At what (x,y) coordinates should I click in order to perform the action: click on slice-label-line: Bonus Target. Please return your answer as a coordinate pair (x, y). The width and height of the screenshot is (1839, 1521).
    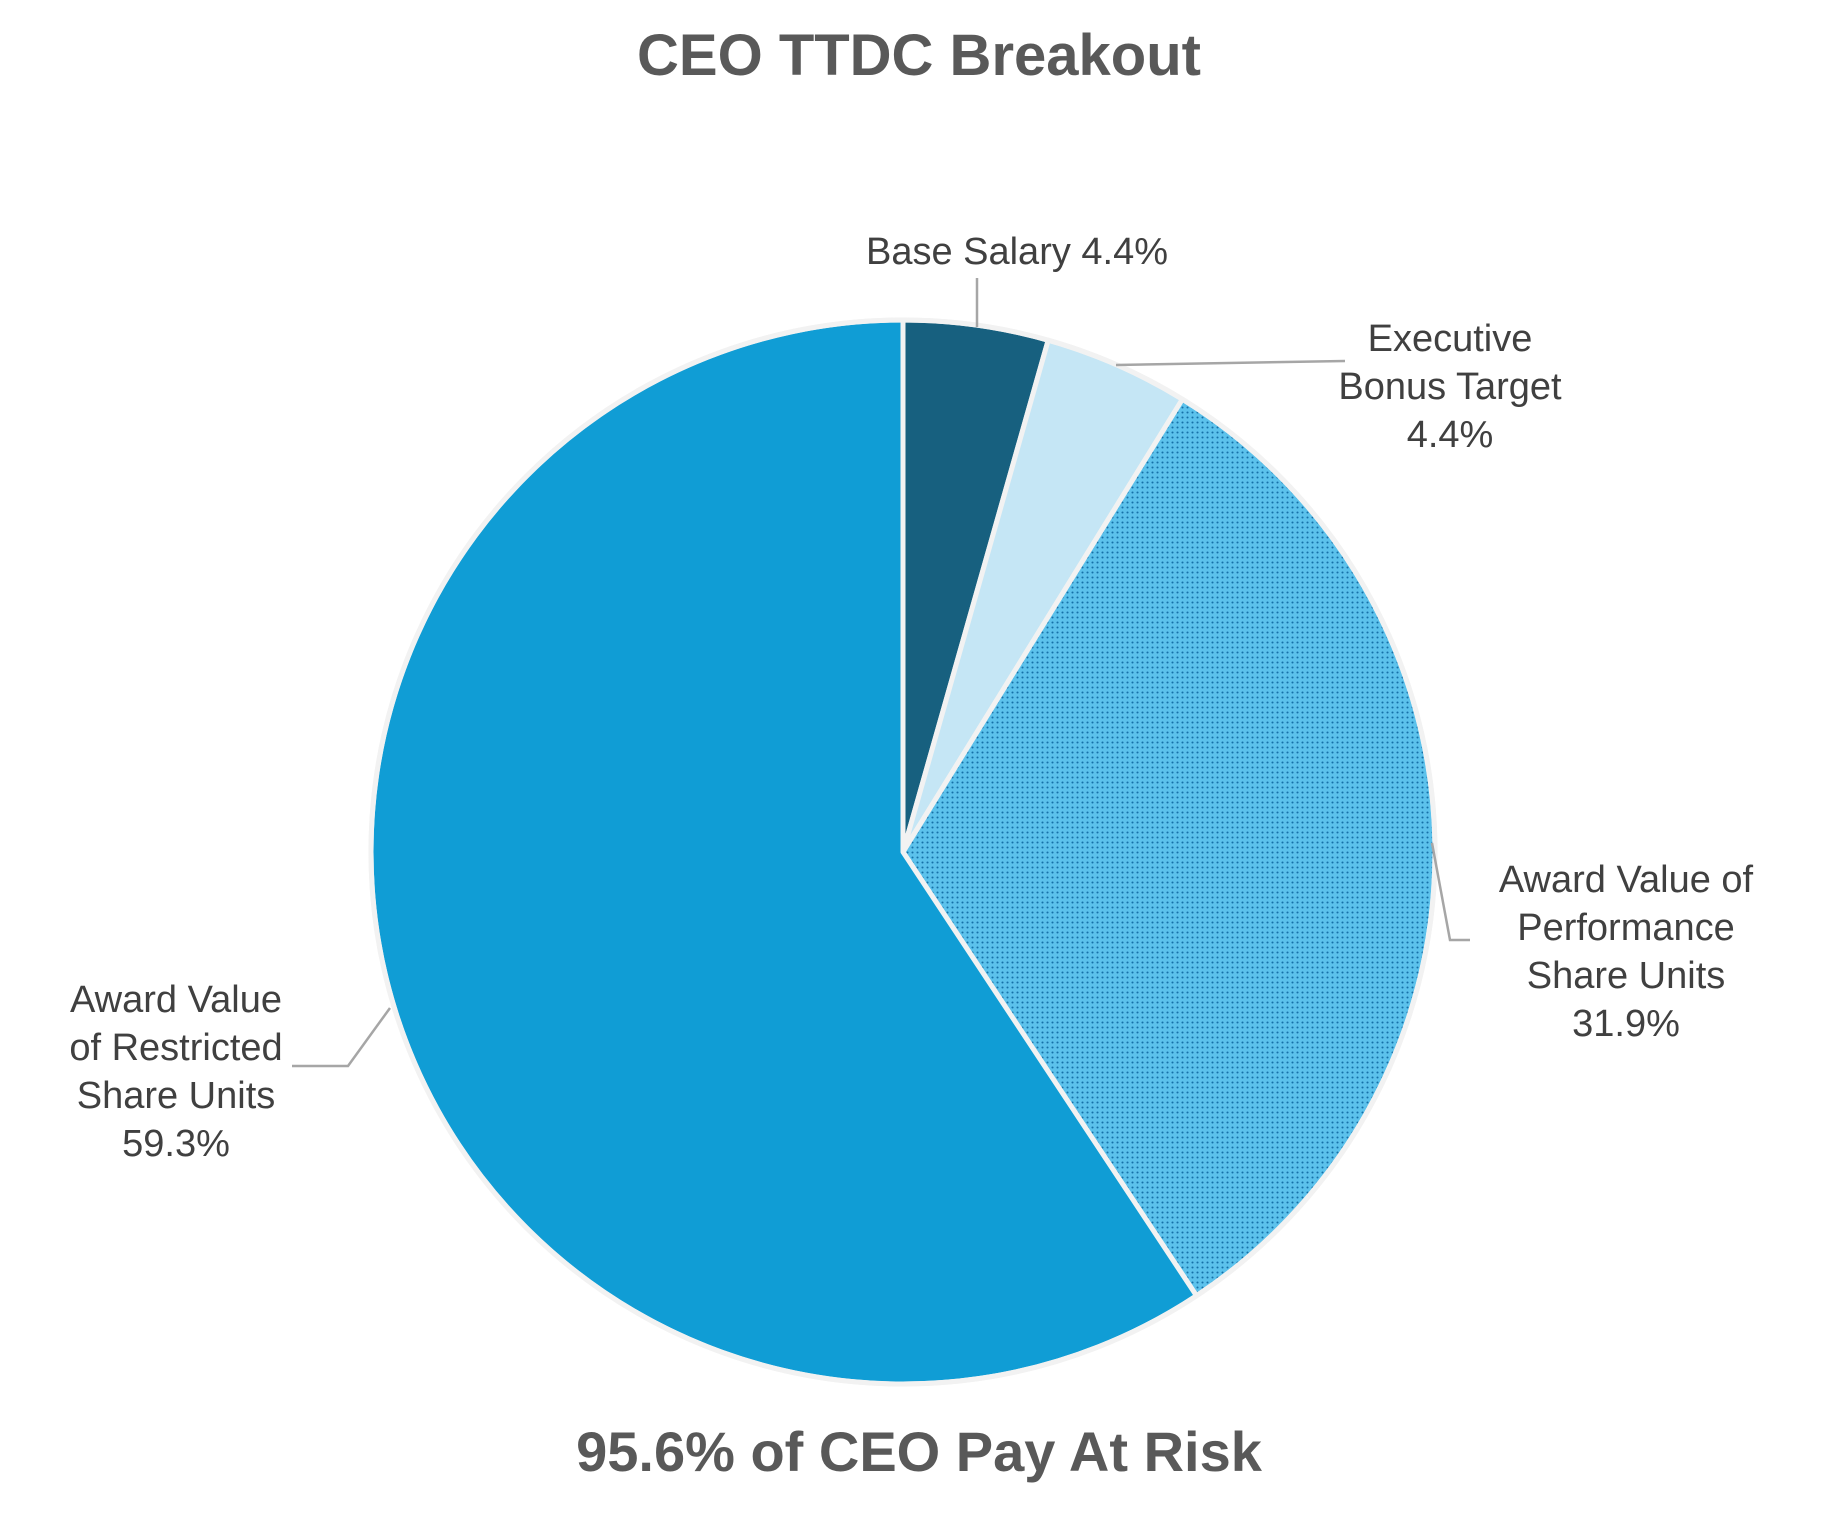
    Looking at the image, I should click on (1450, 387).